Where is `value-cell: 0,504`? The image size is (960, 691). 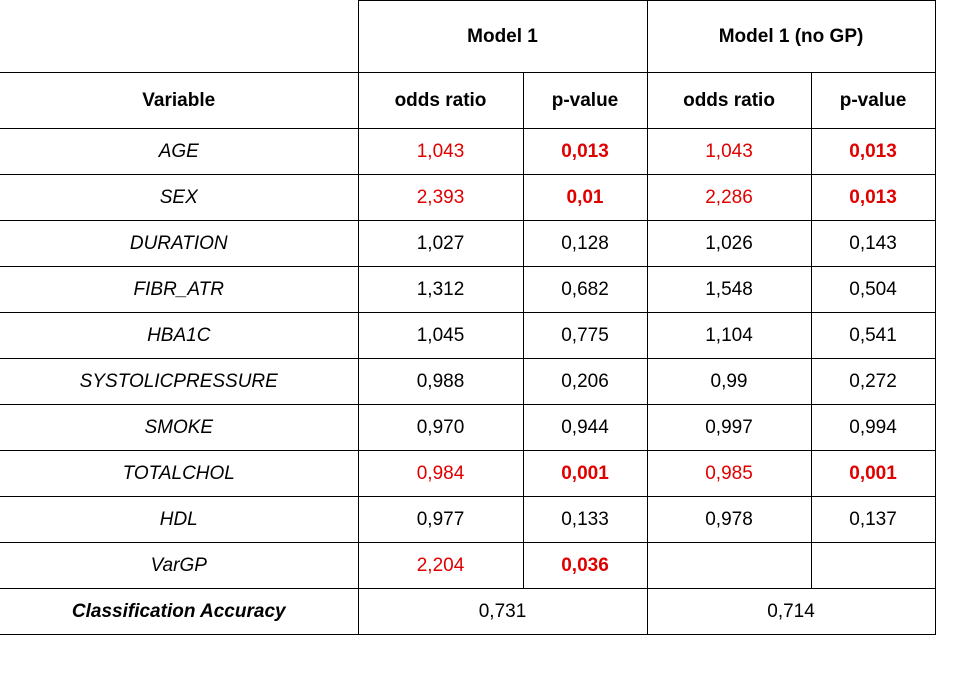
value-cell: 0,504 is located at coordinates (873, 289).